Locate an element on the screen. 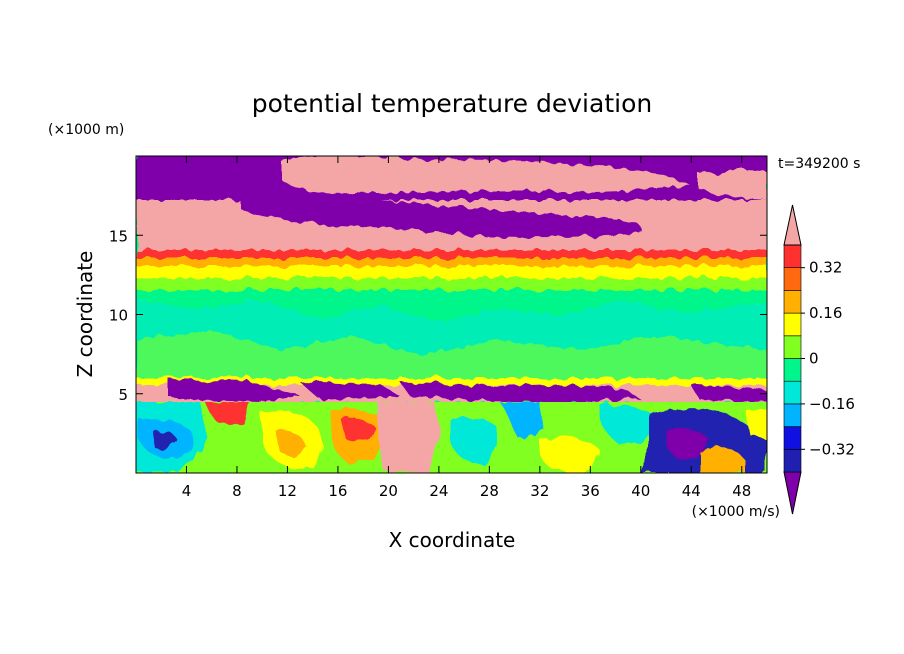 This screenshot has height=654, width=904. colorbar-extend-low is located at coordinates (792, 493).